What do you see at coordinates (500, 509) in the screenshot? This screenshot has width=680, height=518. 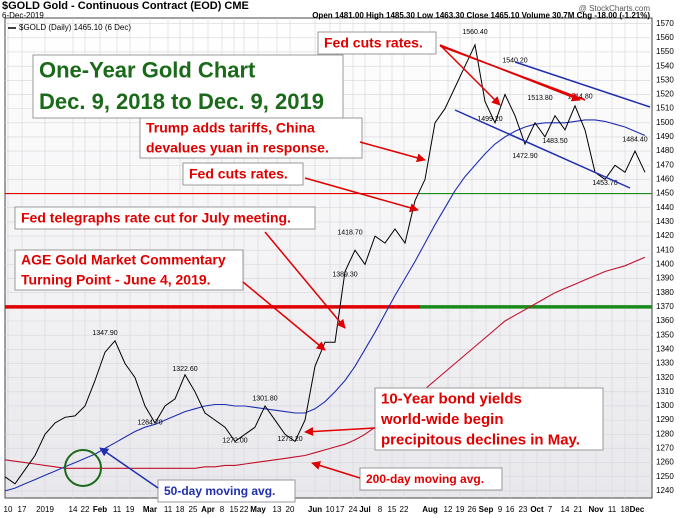 I see `x-tick-label: 9` at bounding box center [500, 509].